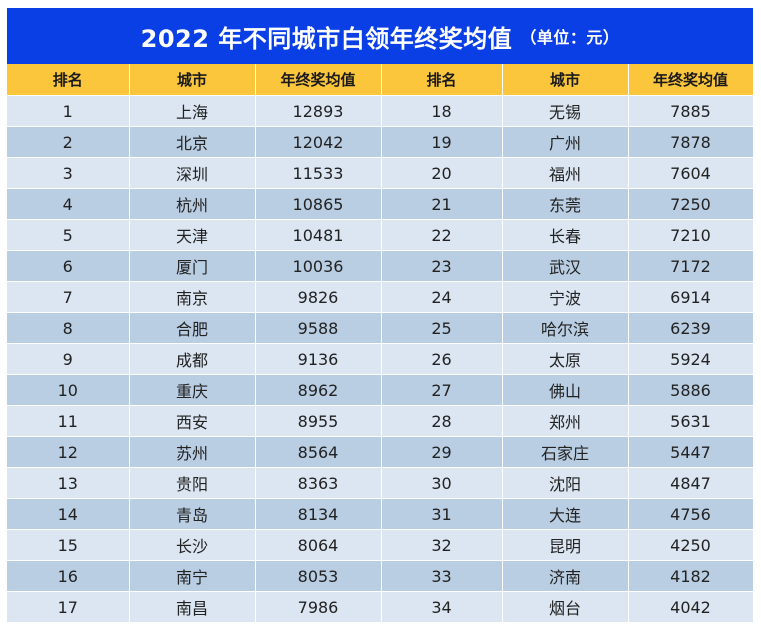 The image size is (761, 643). What do you see at coordinates (570, 37) in the screenshot?
I see `table-unit: （单位：元）` at bounding box center [570, 37].